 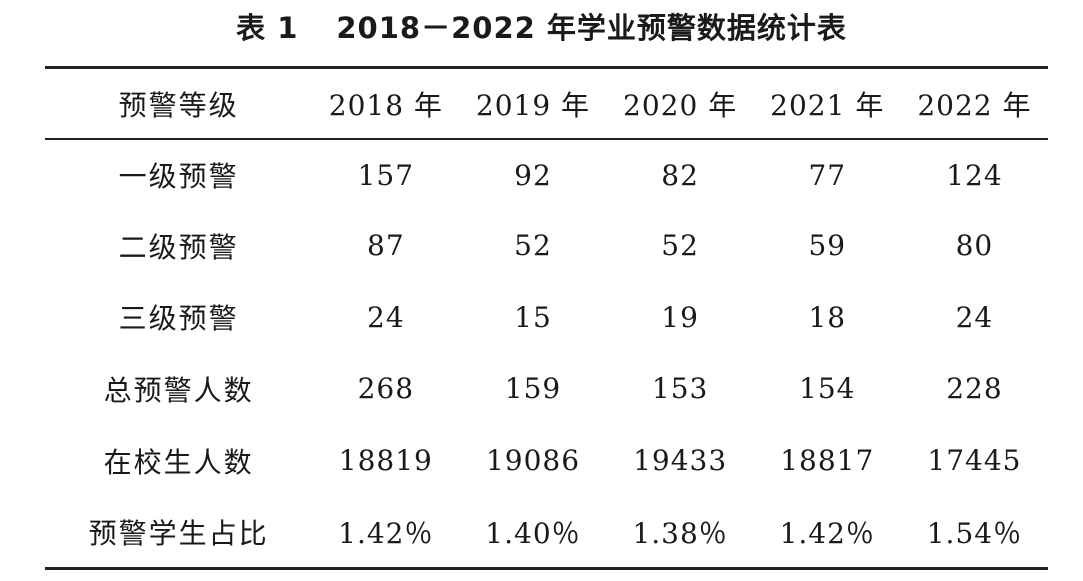 I want to click on table-row: 在校生人数 18819 19086 19433 18817 17445, so click(x=546, y=461).